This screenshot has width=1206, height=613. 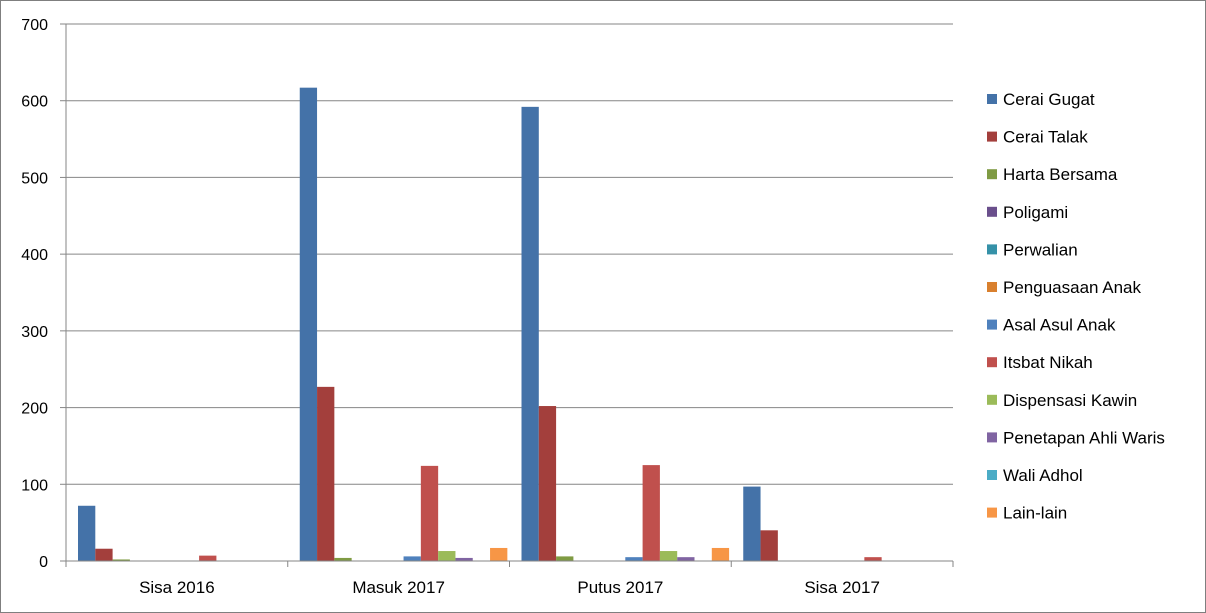 What do you see at coordinates (34, 485) in the screenshot?
I see `y-tick-label: 100` at bounding box center [34, 485].